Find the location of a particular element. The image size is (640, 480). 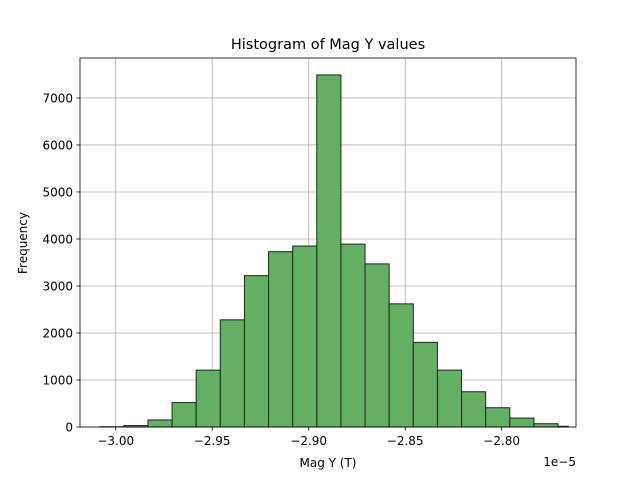

y-tick-label-2: 2000 is located at coordinates (57, 333).